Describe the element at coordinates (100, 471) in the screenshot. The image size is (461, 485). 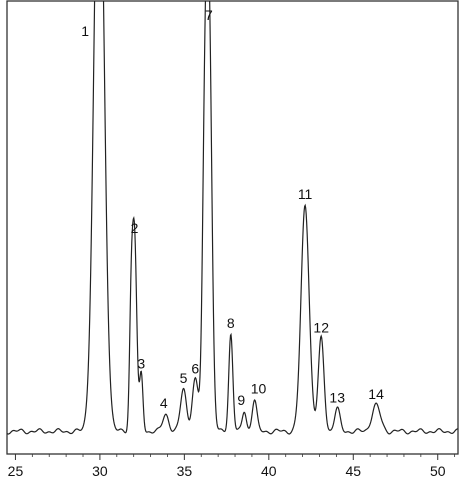
I see `x-tick-label-30: 30` at that location.